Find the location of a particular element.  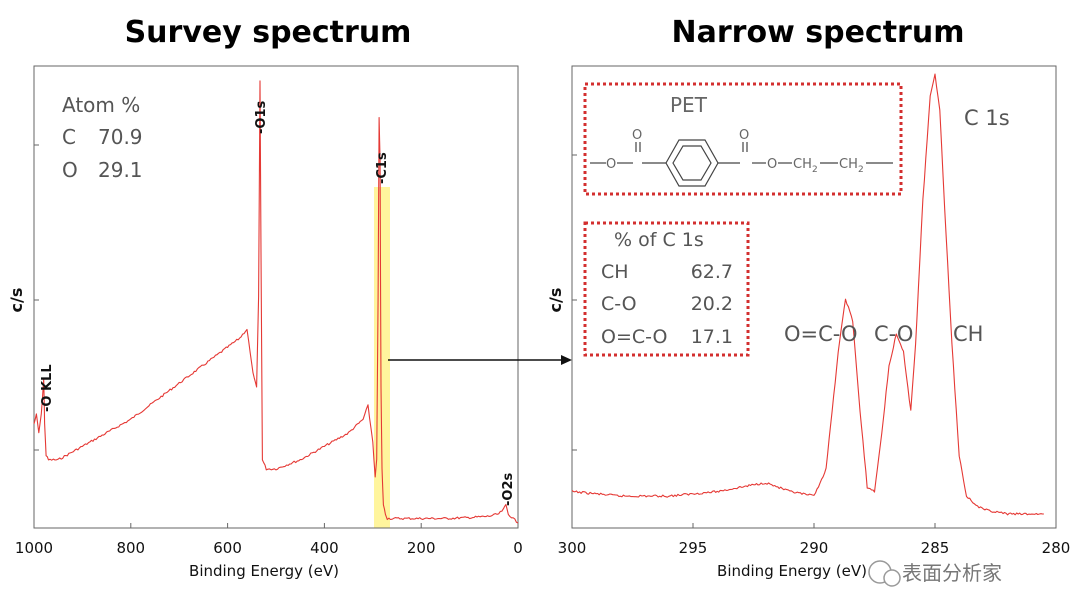

narrow-ylabel: c/s is located at coordinates (555, 300).